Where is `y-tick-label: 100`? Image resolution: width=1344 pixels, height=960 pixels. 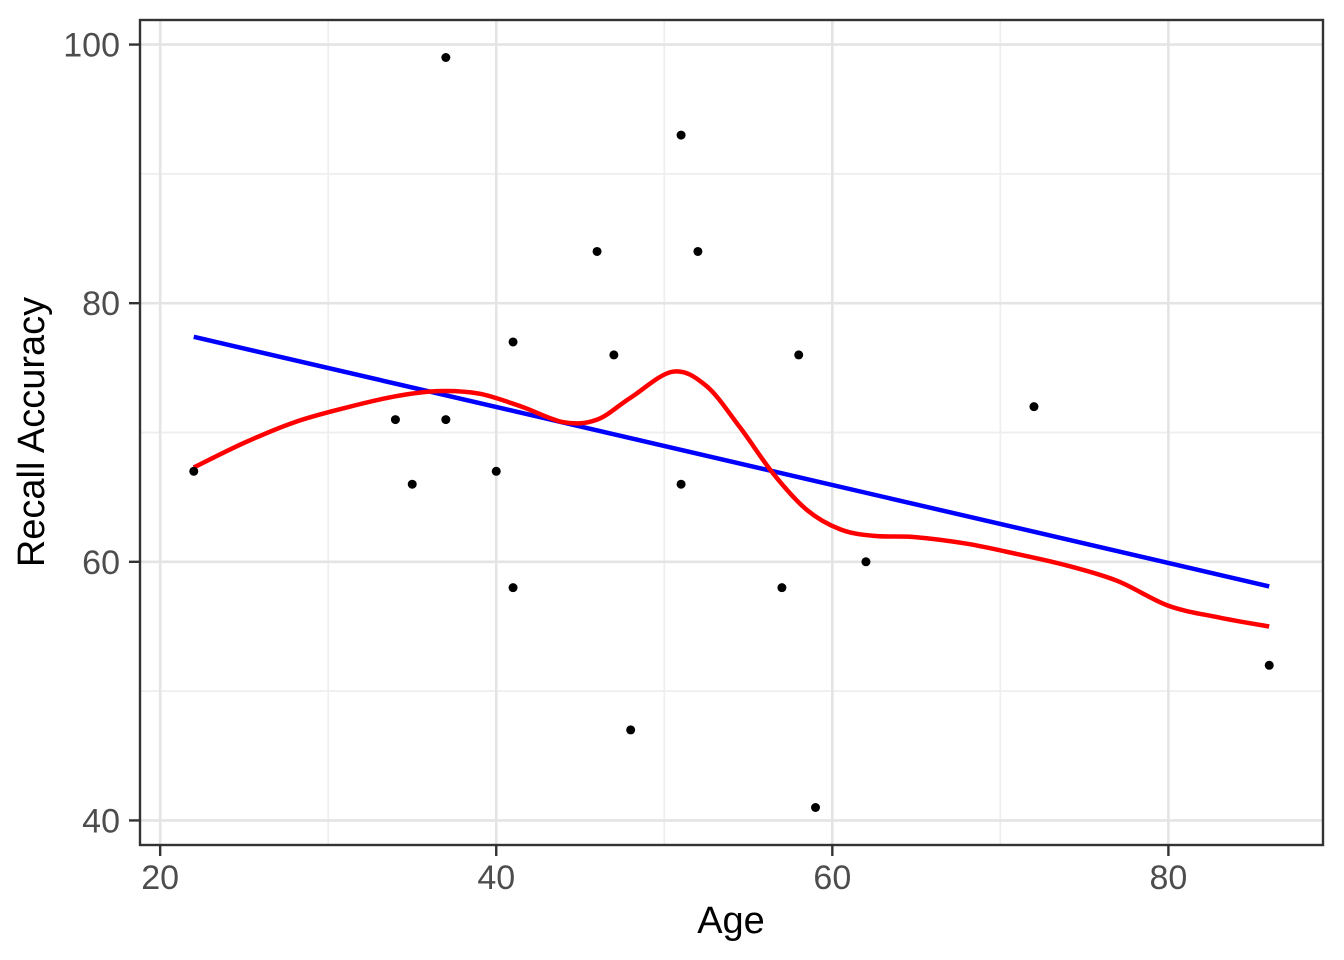 y-tick-label: 100 is located at coordinates (91, 46).